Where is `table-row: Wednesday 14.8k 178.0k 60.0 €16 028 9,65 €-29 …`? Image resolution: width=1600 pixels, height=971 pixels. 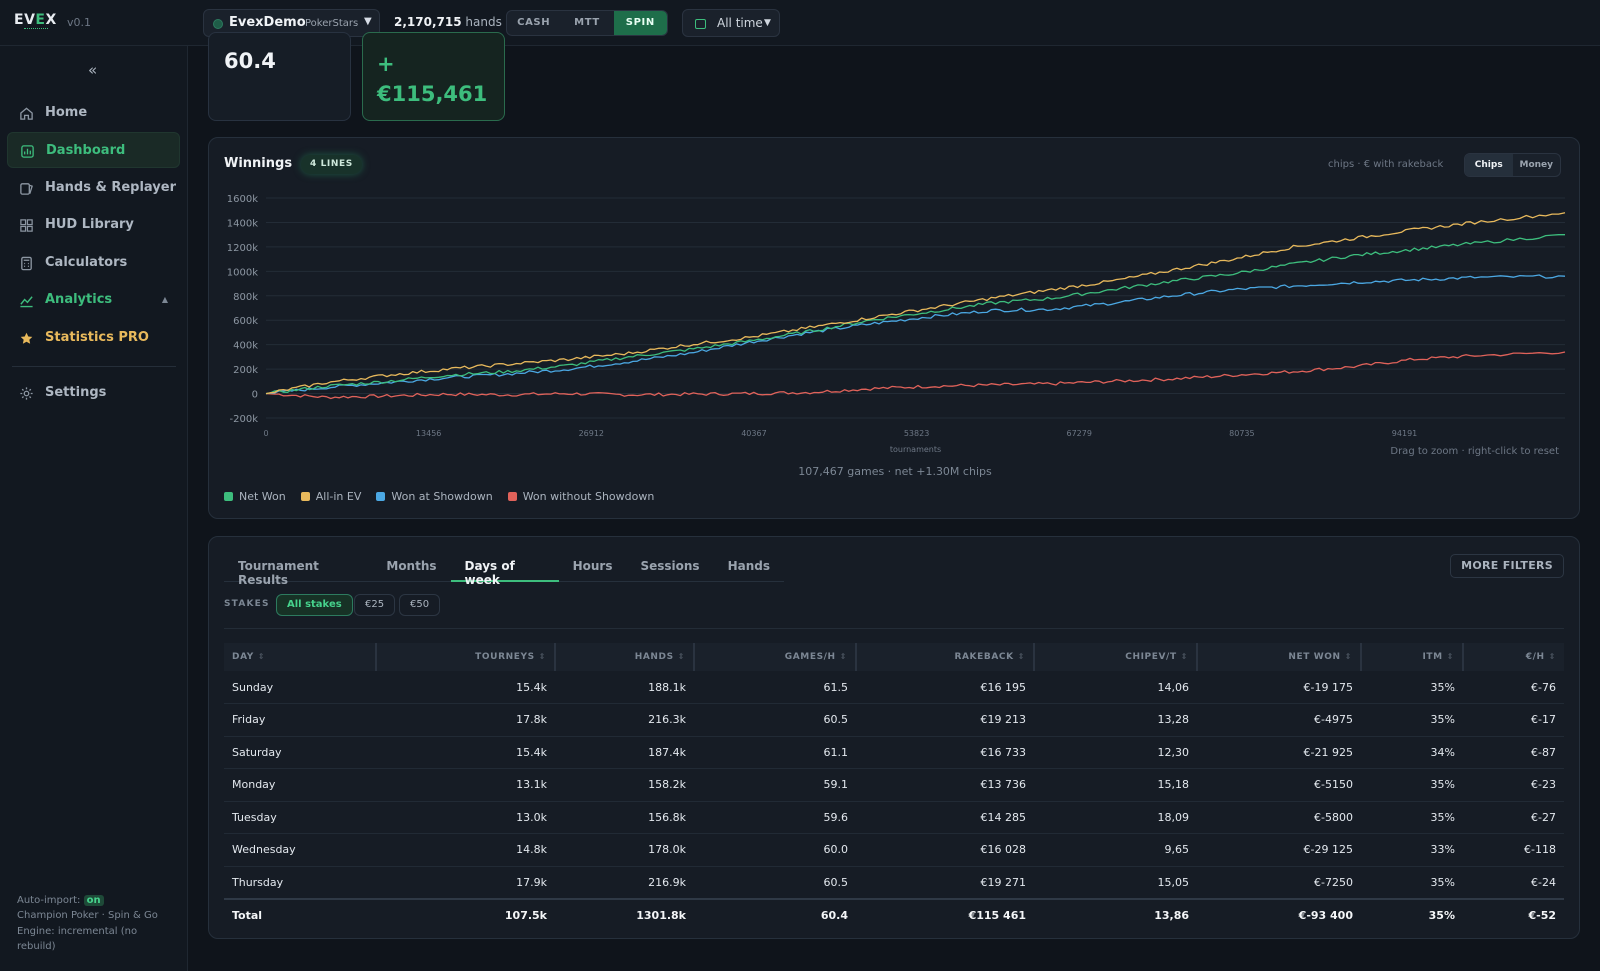
table-row: Wednesday 14.8k 178.0k 60.0 €16 028 9,65 €-29 … is located at coordinates (894, 850).